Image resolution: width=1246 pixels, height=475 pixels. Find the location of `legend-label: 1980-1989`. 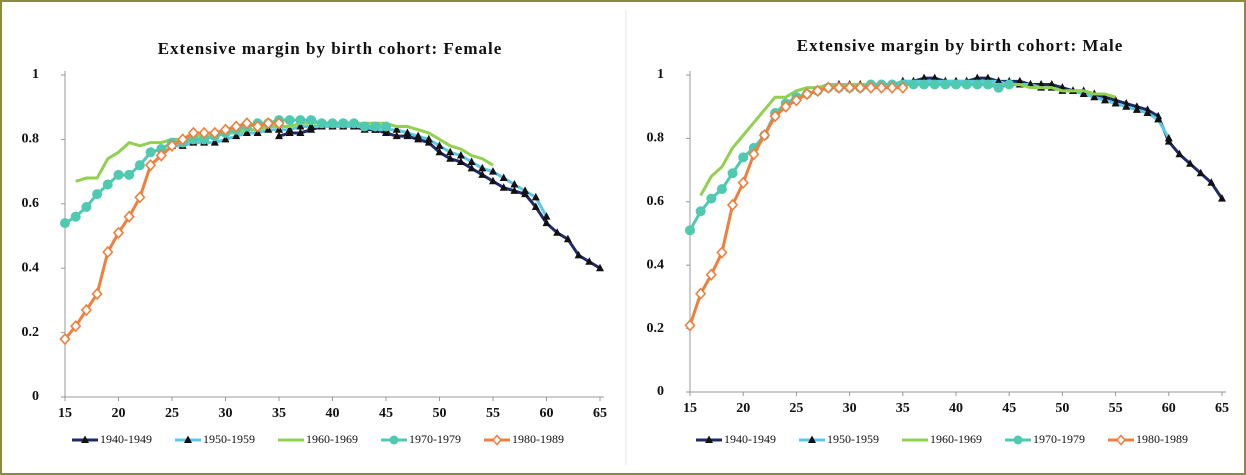

legend-label: 1980-1989 is located at coordinates (1162, 439).